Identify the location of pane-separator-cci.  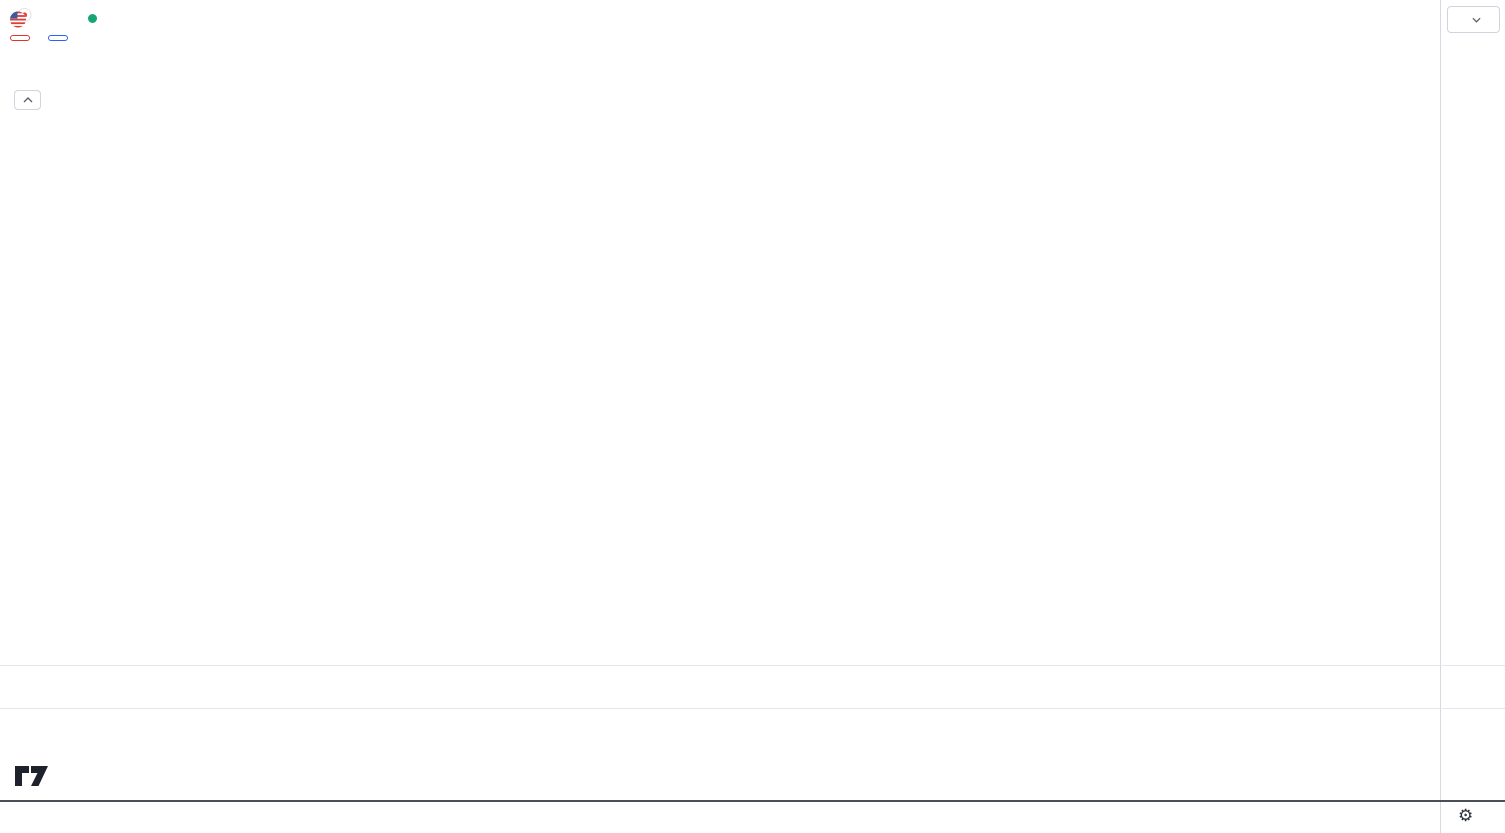
(752, 708).